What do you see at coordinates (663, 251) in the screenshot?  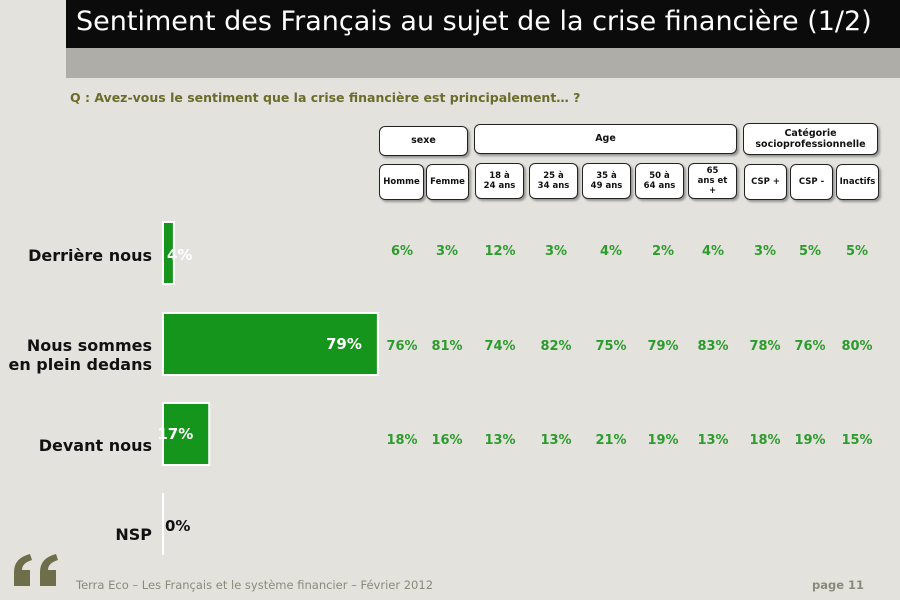 I see `table-cell: 2%` at bounding box center [663, 251].